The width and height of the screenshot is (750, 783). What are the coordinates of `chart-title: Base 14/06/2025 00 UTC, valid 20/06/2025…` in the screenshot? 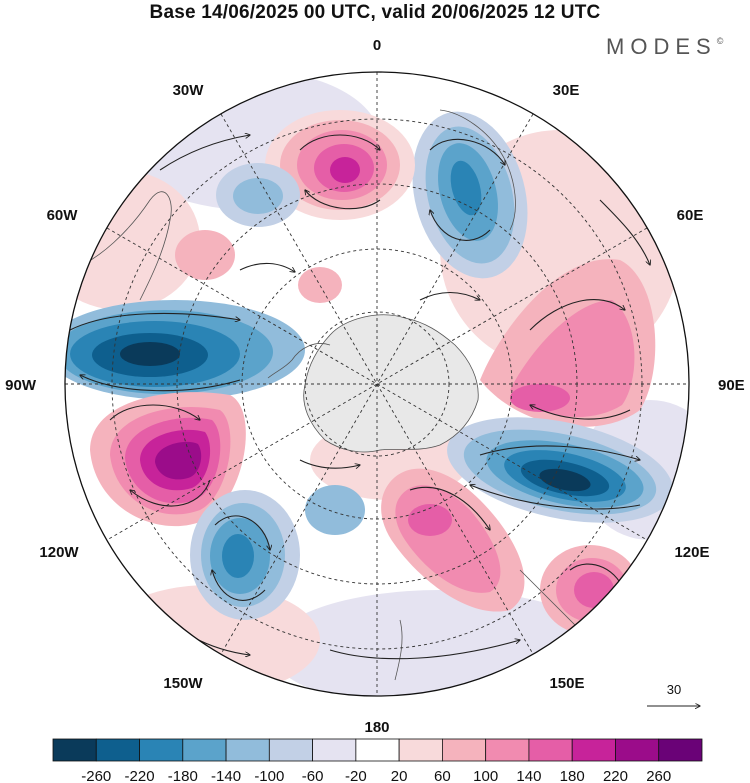 It's located at (375, 12).